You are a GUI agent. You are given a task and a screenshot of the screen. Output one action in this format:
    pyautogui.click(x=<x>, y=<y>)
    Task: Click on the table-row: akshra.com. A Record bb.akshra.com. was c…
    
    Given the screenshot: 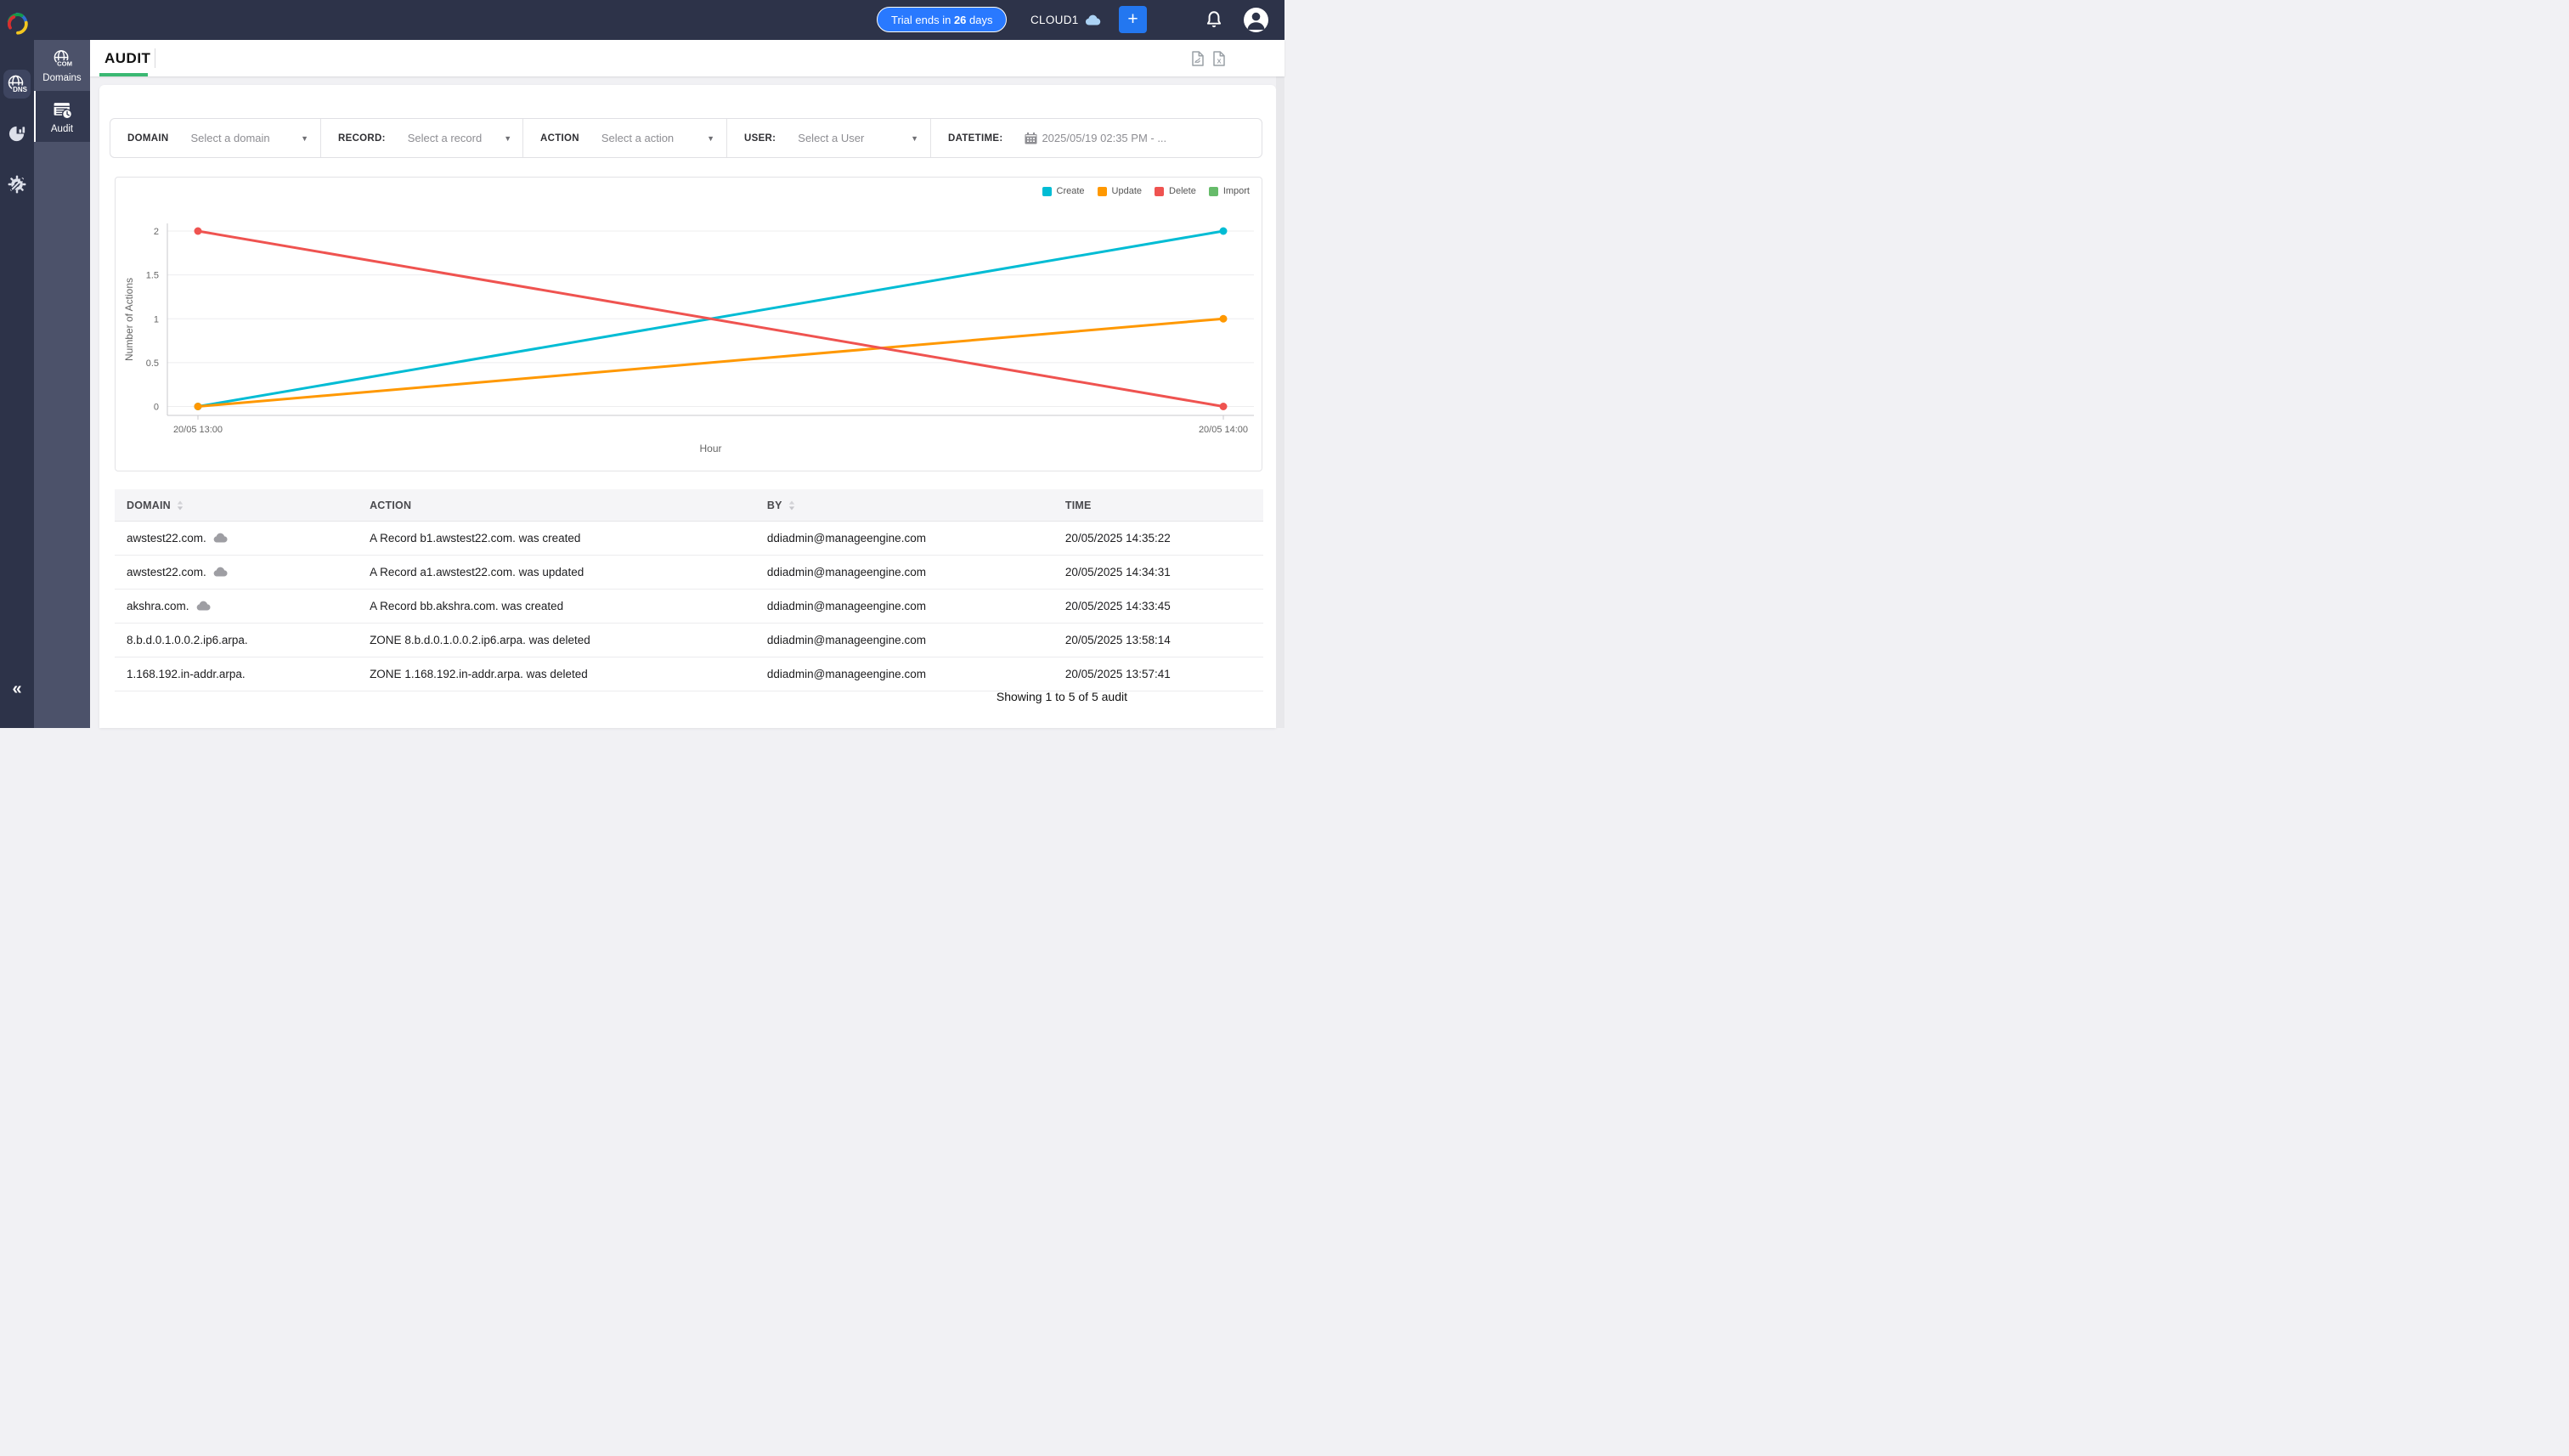 What is the action you would take?
    pyautogui.click(x=689, y=606)
    